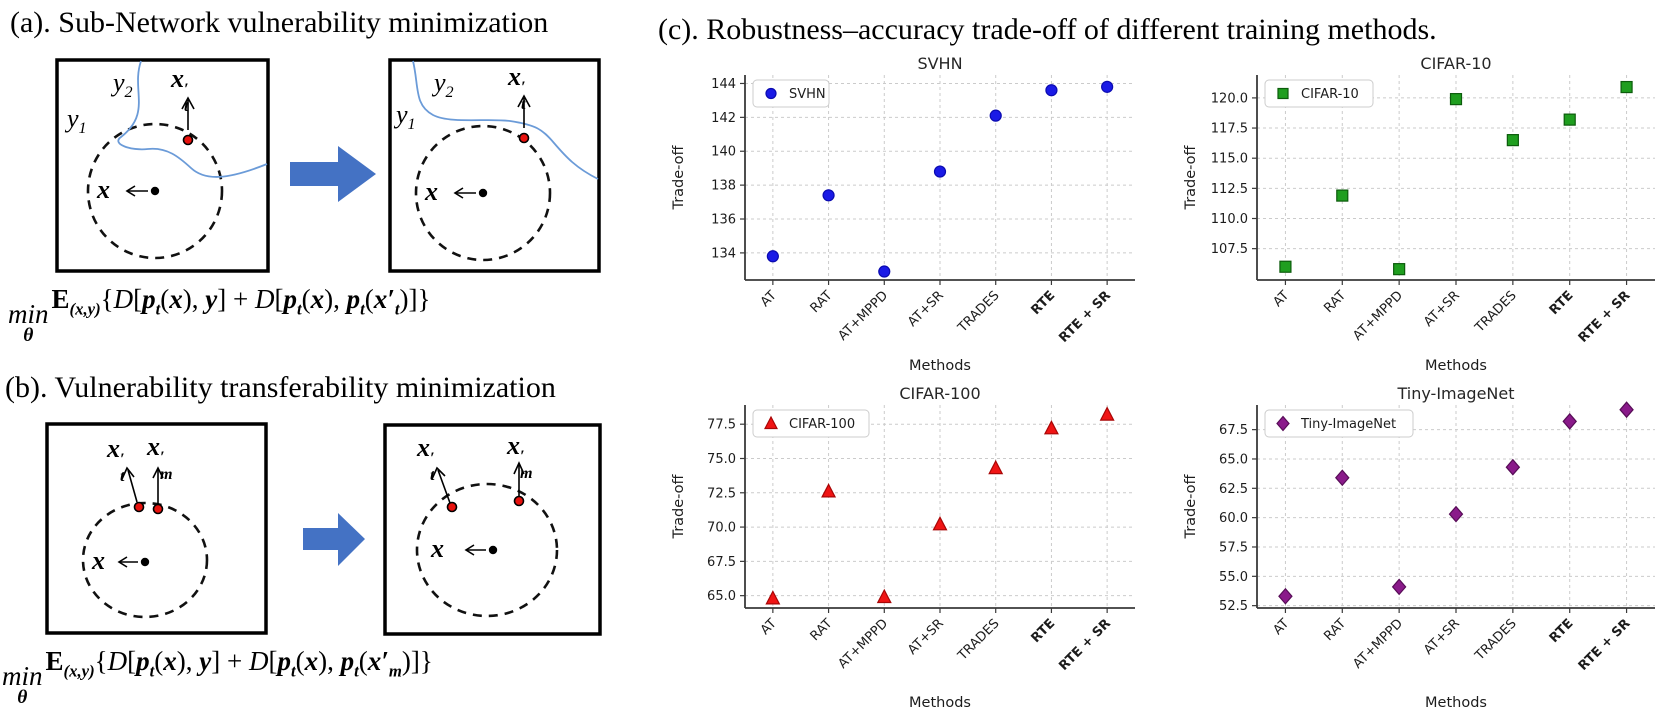 The image size is (1665, 714). I want to click on y-tick-label: 65.0, so click(721, 596).